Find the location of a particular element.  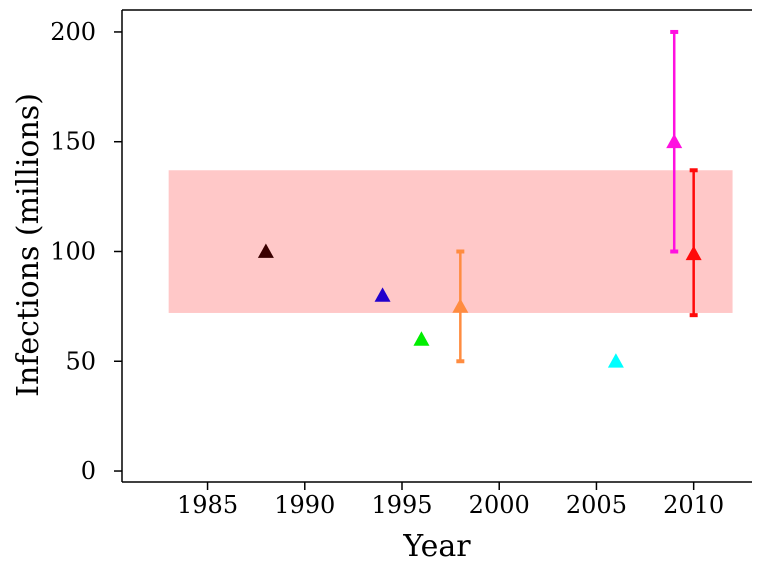

x-tick-label: 2005 is located at coordinates (596, 505).